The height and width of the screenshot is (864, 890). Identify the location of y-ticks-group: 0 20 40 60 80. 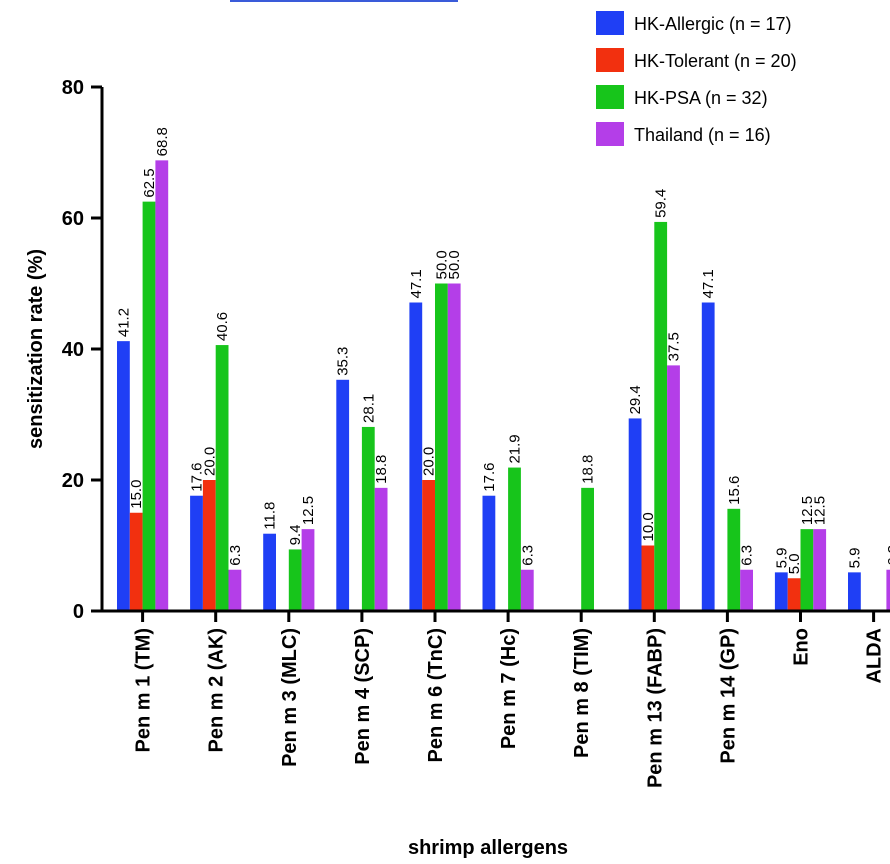
(82, 350).